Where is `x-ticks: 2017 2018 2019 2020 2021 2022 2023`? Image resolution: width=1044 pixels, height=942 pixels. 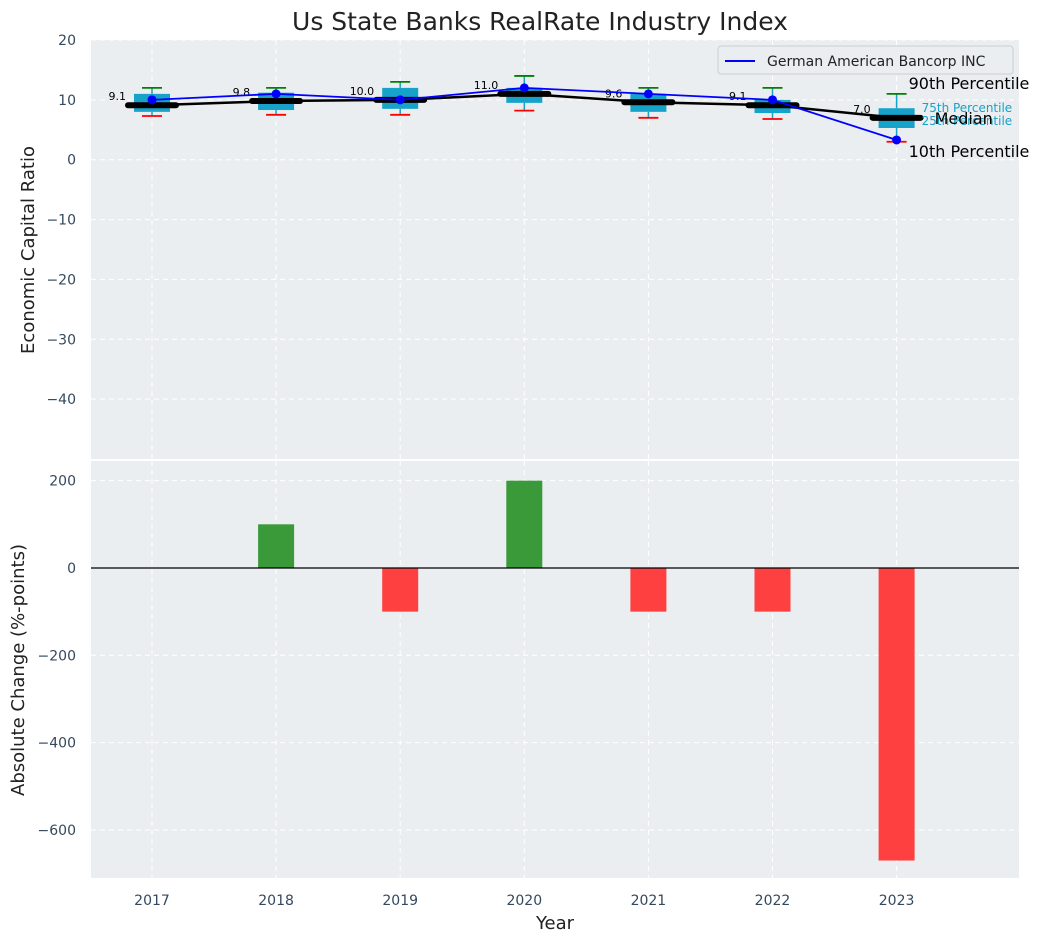 x-ticks: 2017 2018 2019 2020 2021 2022 2023 is located at coordinates (524, 901).